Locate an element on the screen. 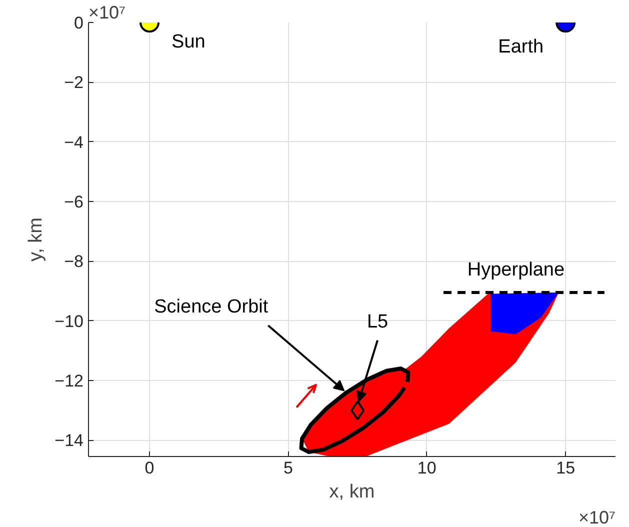  y-tick-label: −8 is located at coordinates (74, 262).